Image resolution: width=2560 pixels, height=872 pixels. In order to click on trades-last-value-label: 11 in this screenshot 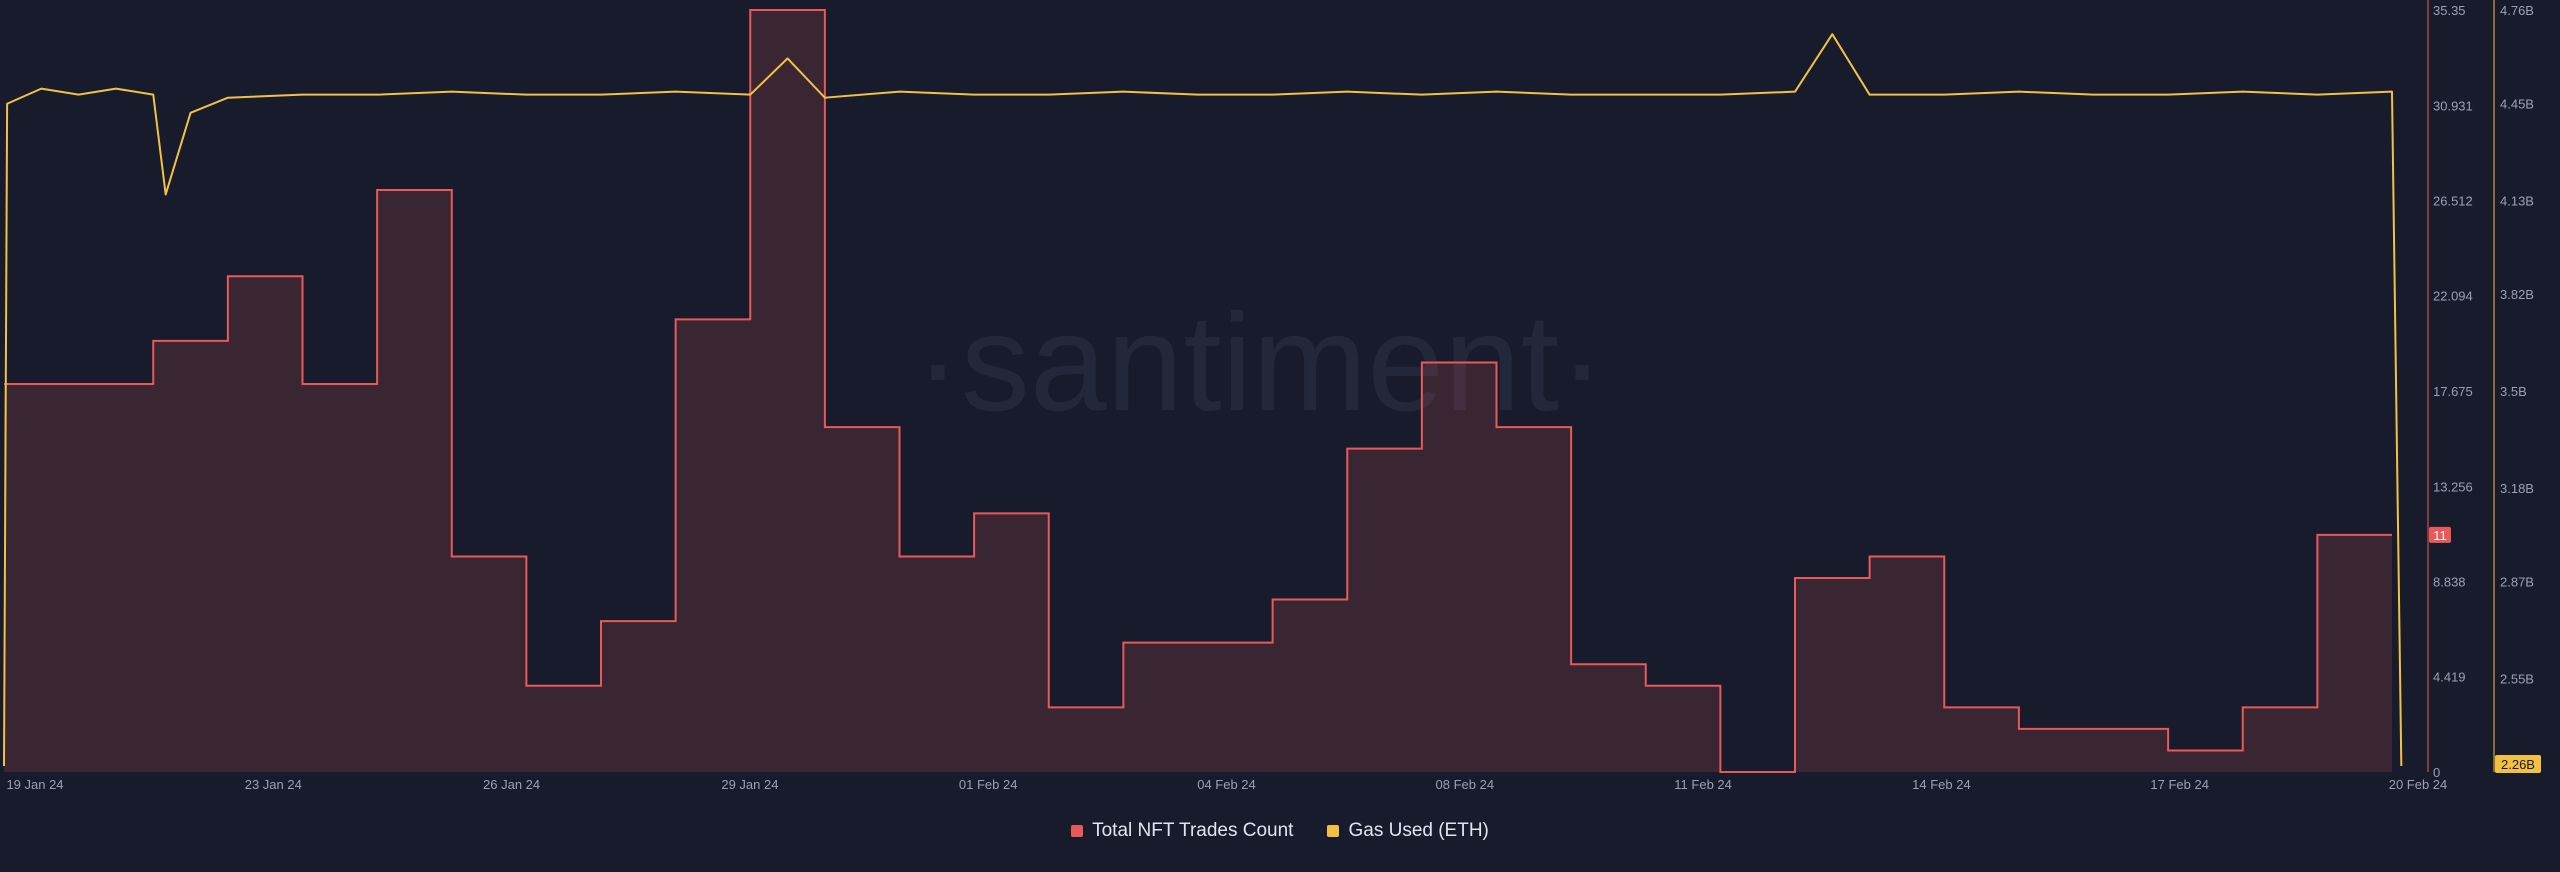, I will do `click(2440, 535)`.